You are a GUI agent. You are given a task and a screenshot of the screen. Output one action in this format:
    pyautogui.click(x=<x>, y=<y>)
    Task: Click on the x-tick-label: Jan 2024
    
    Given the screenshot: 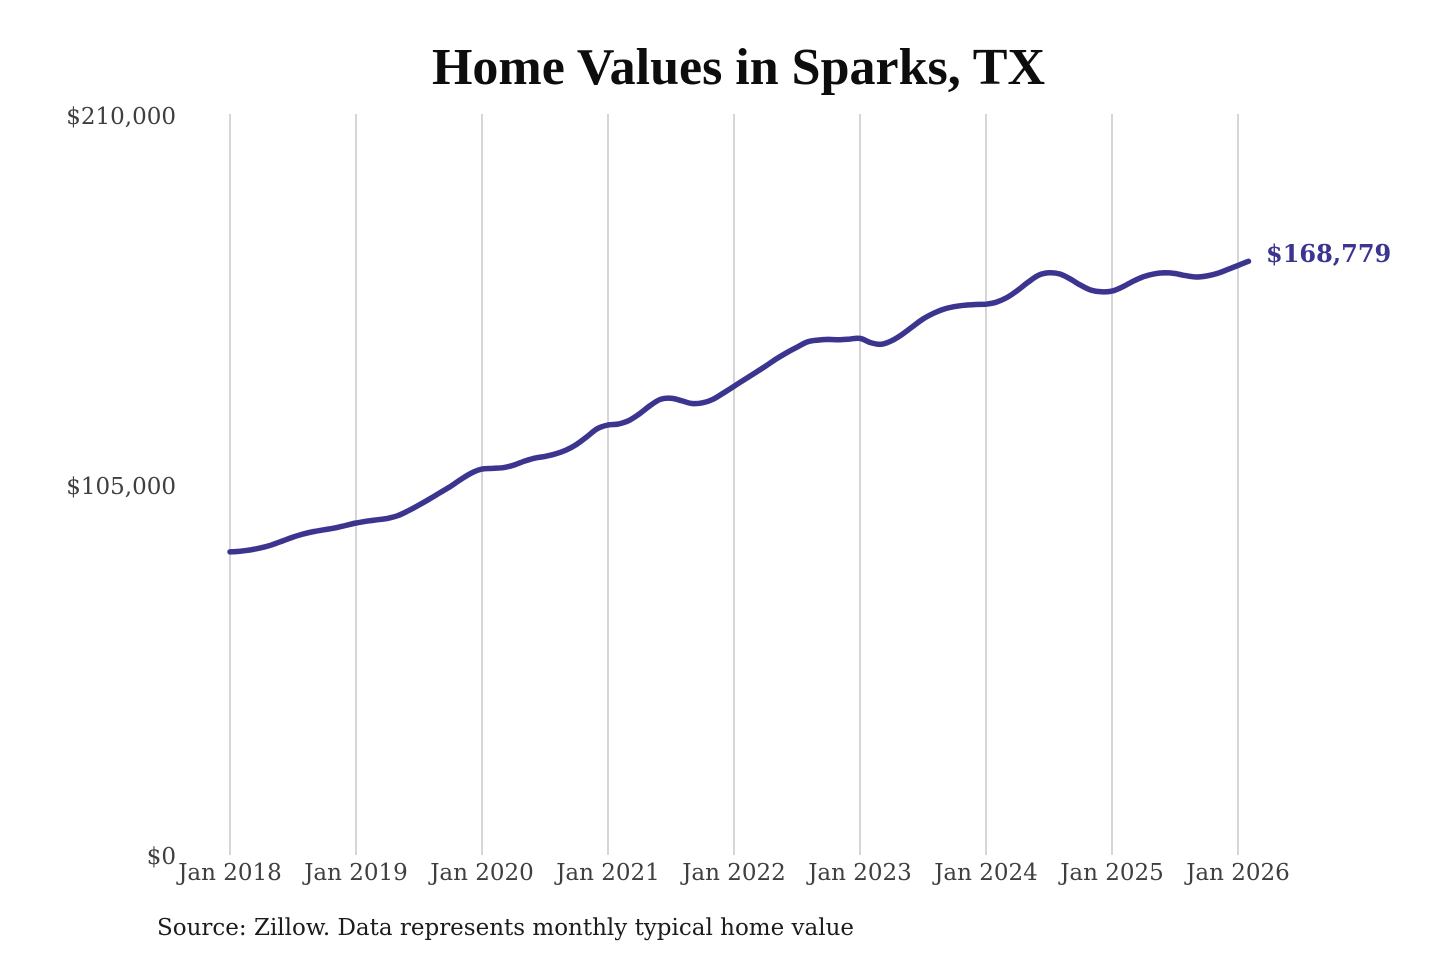 What is the action you would take?
    pyautogui.click(x=985, y=873)
    